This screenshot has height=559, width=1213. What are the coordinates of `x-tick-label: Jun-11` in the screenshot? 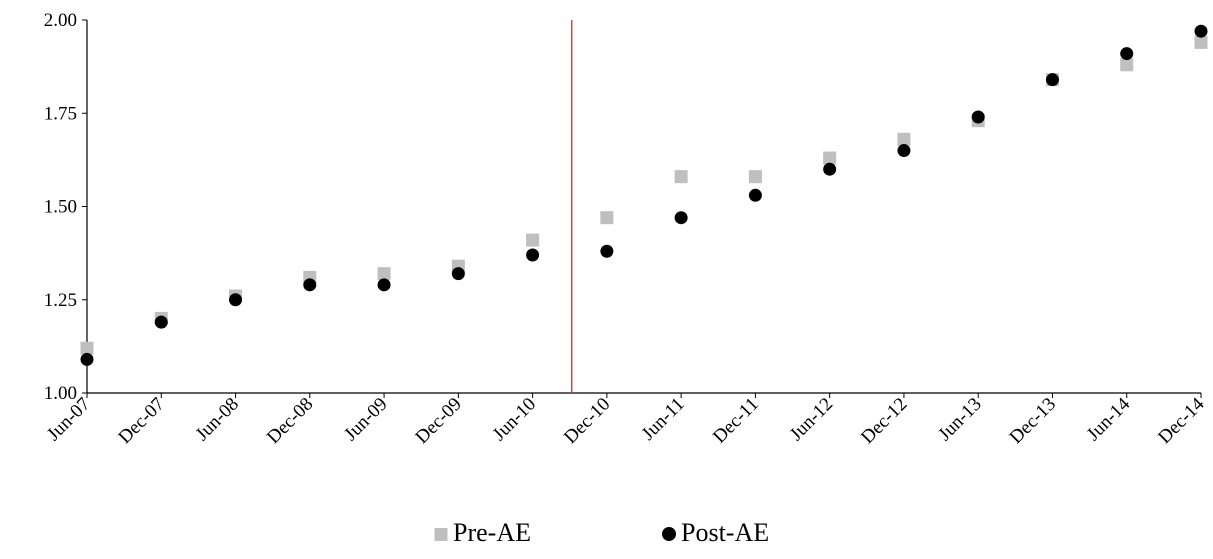 It's located at (663, 419).